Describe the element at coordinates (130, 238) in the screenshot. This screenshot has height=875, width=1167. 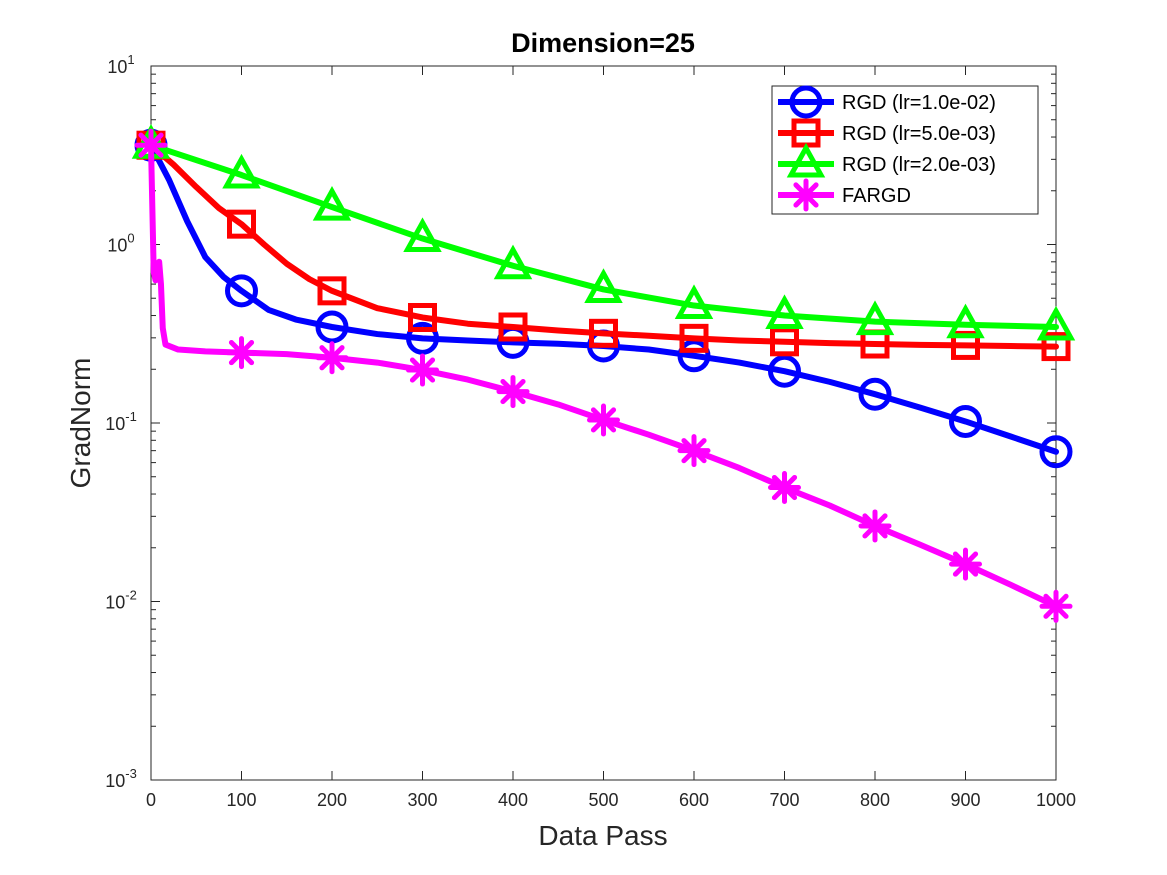
I see `y-tick-exponent: 0` at that location.